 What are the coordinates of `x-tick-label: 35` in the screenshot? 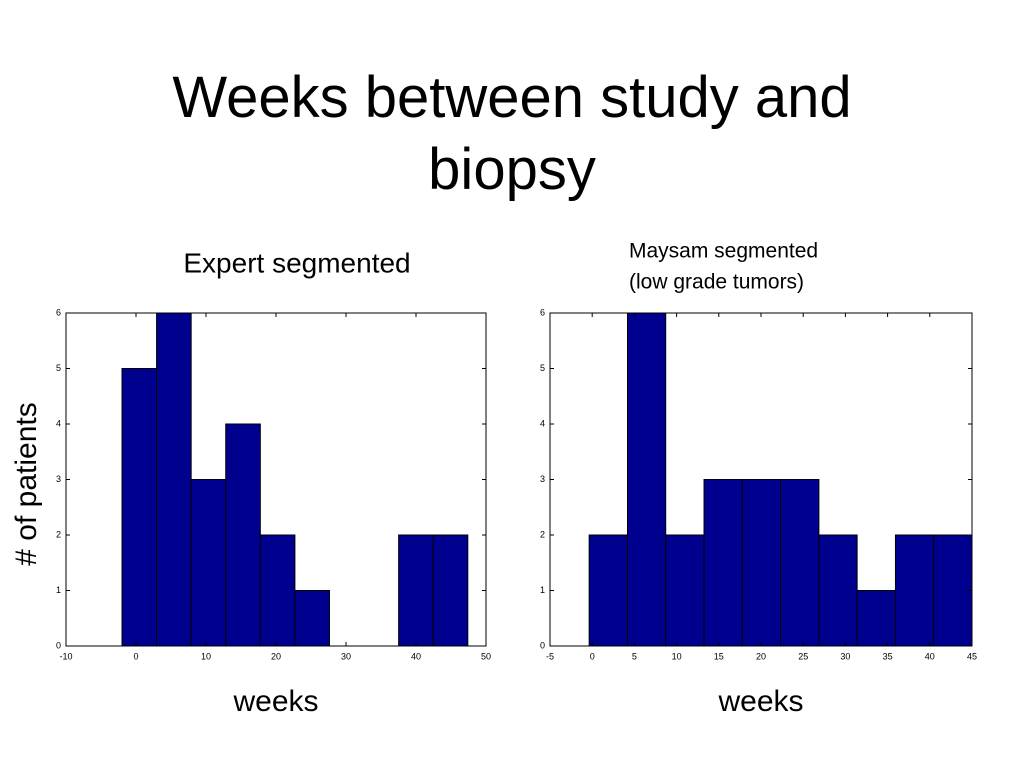 It's located at (888, 656).